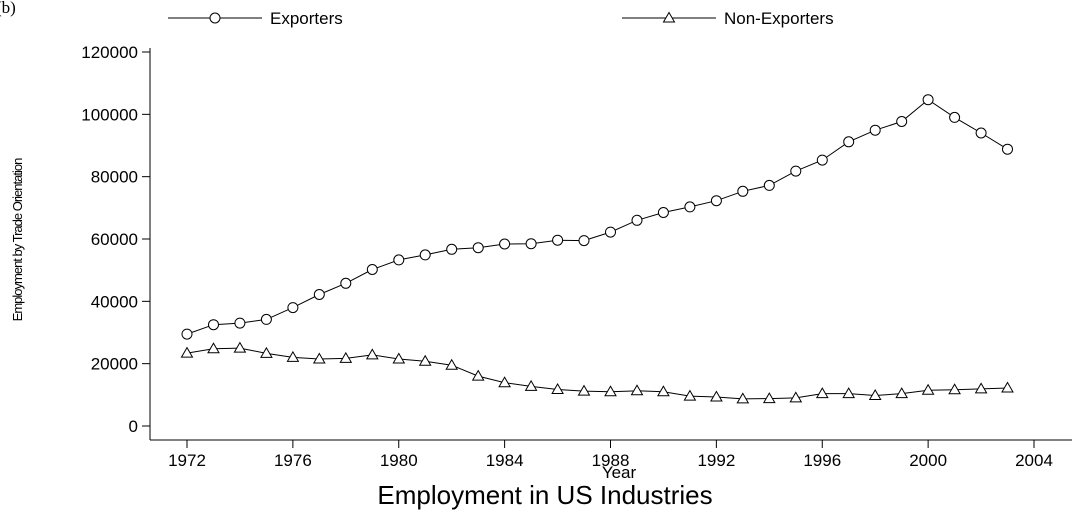  What do you see at coordinates (822, 460) in the screenshot?
I see `x-tick-label: 1996` at bounding box center [822, 460].